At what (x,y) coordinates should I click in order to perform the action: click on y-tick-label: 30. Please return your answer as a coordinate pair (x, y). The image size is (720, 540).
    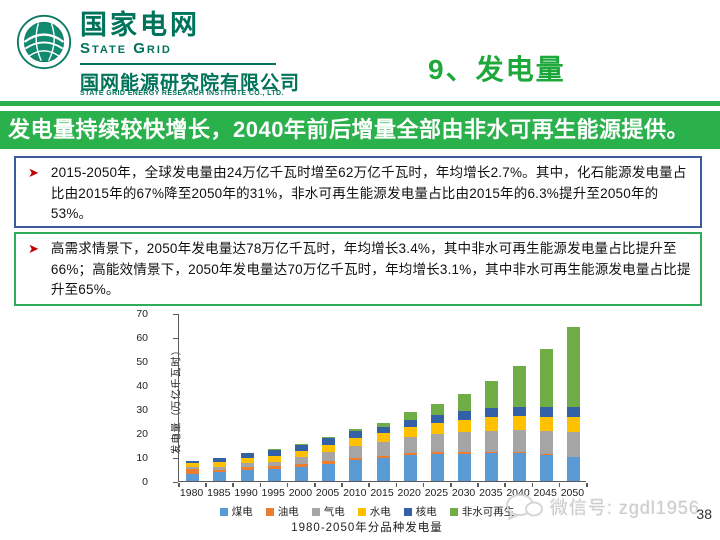
    Looking at the image, I should click on (142, 409).